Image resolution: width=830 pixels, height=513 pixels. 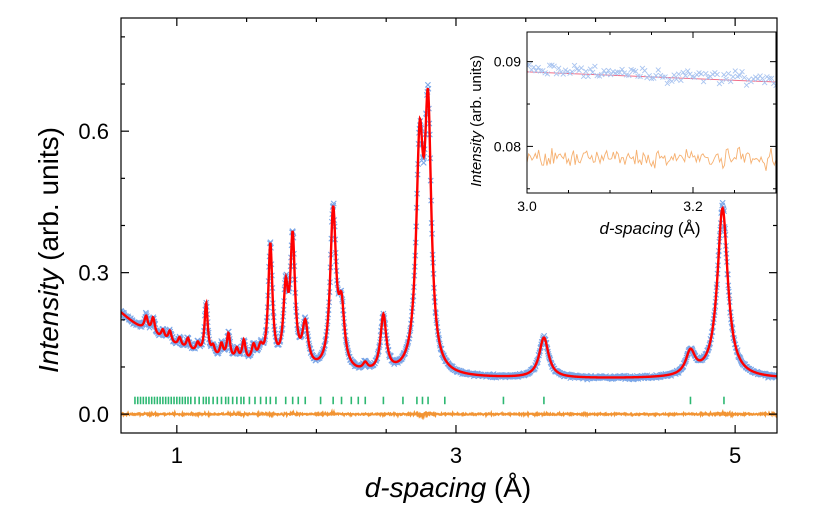 What do you see at coordinates (93, 273) in the screenshot?
I see `y-tick-label: 0.3` at bounding box center [93, 273].